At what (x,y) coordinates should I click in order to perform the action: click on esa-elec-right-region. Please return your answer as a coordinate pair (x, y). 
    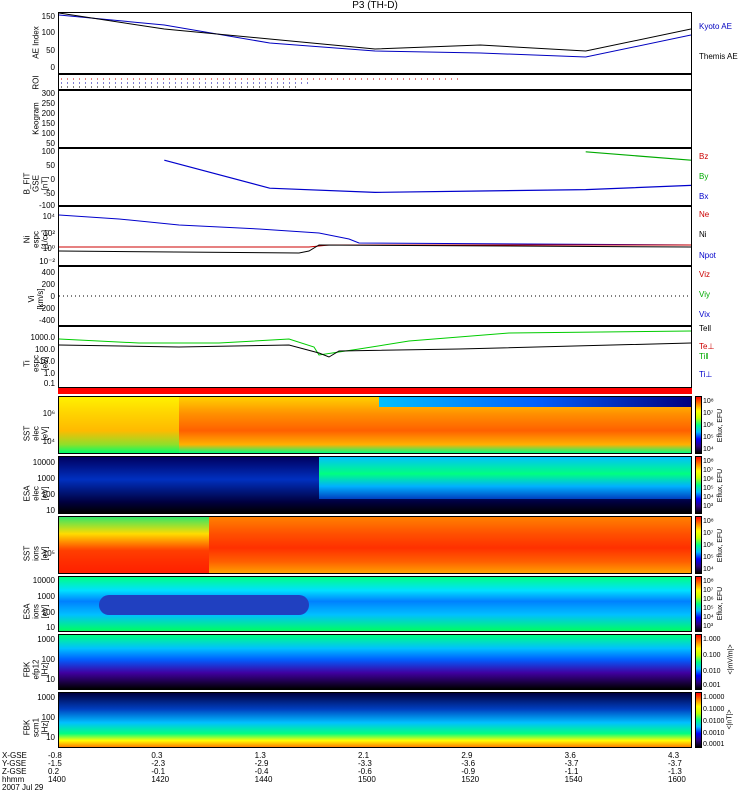
    Looking at the image, I should click on (505, 478).